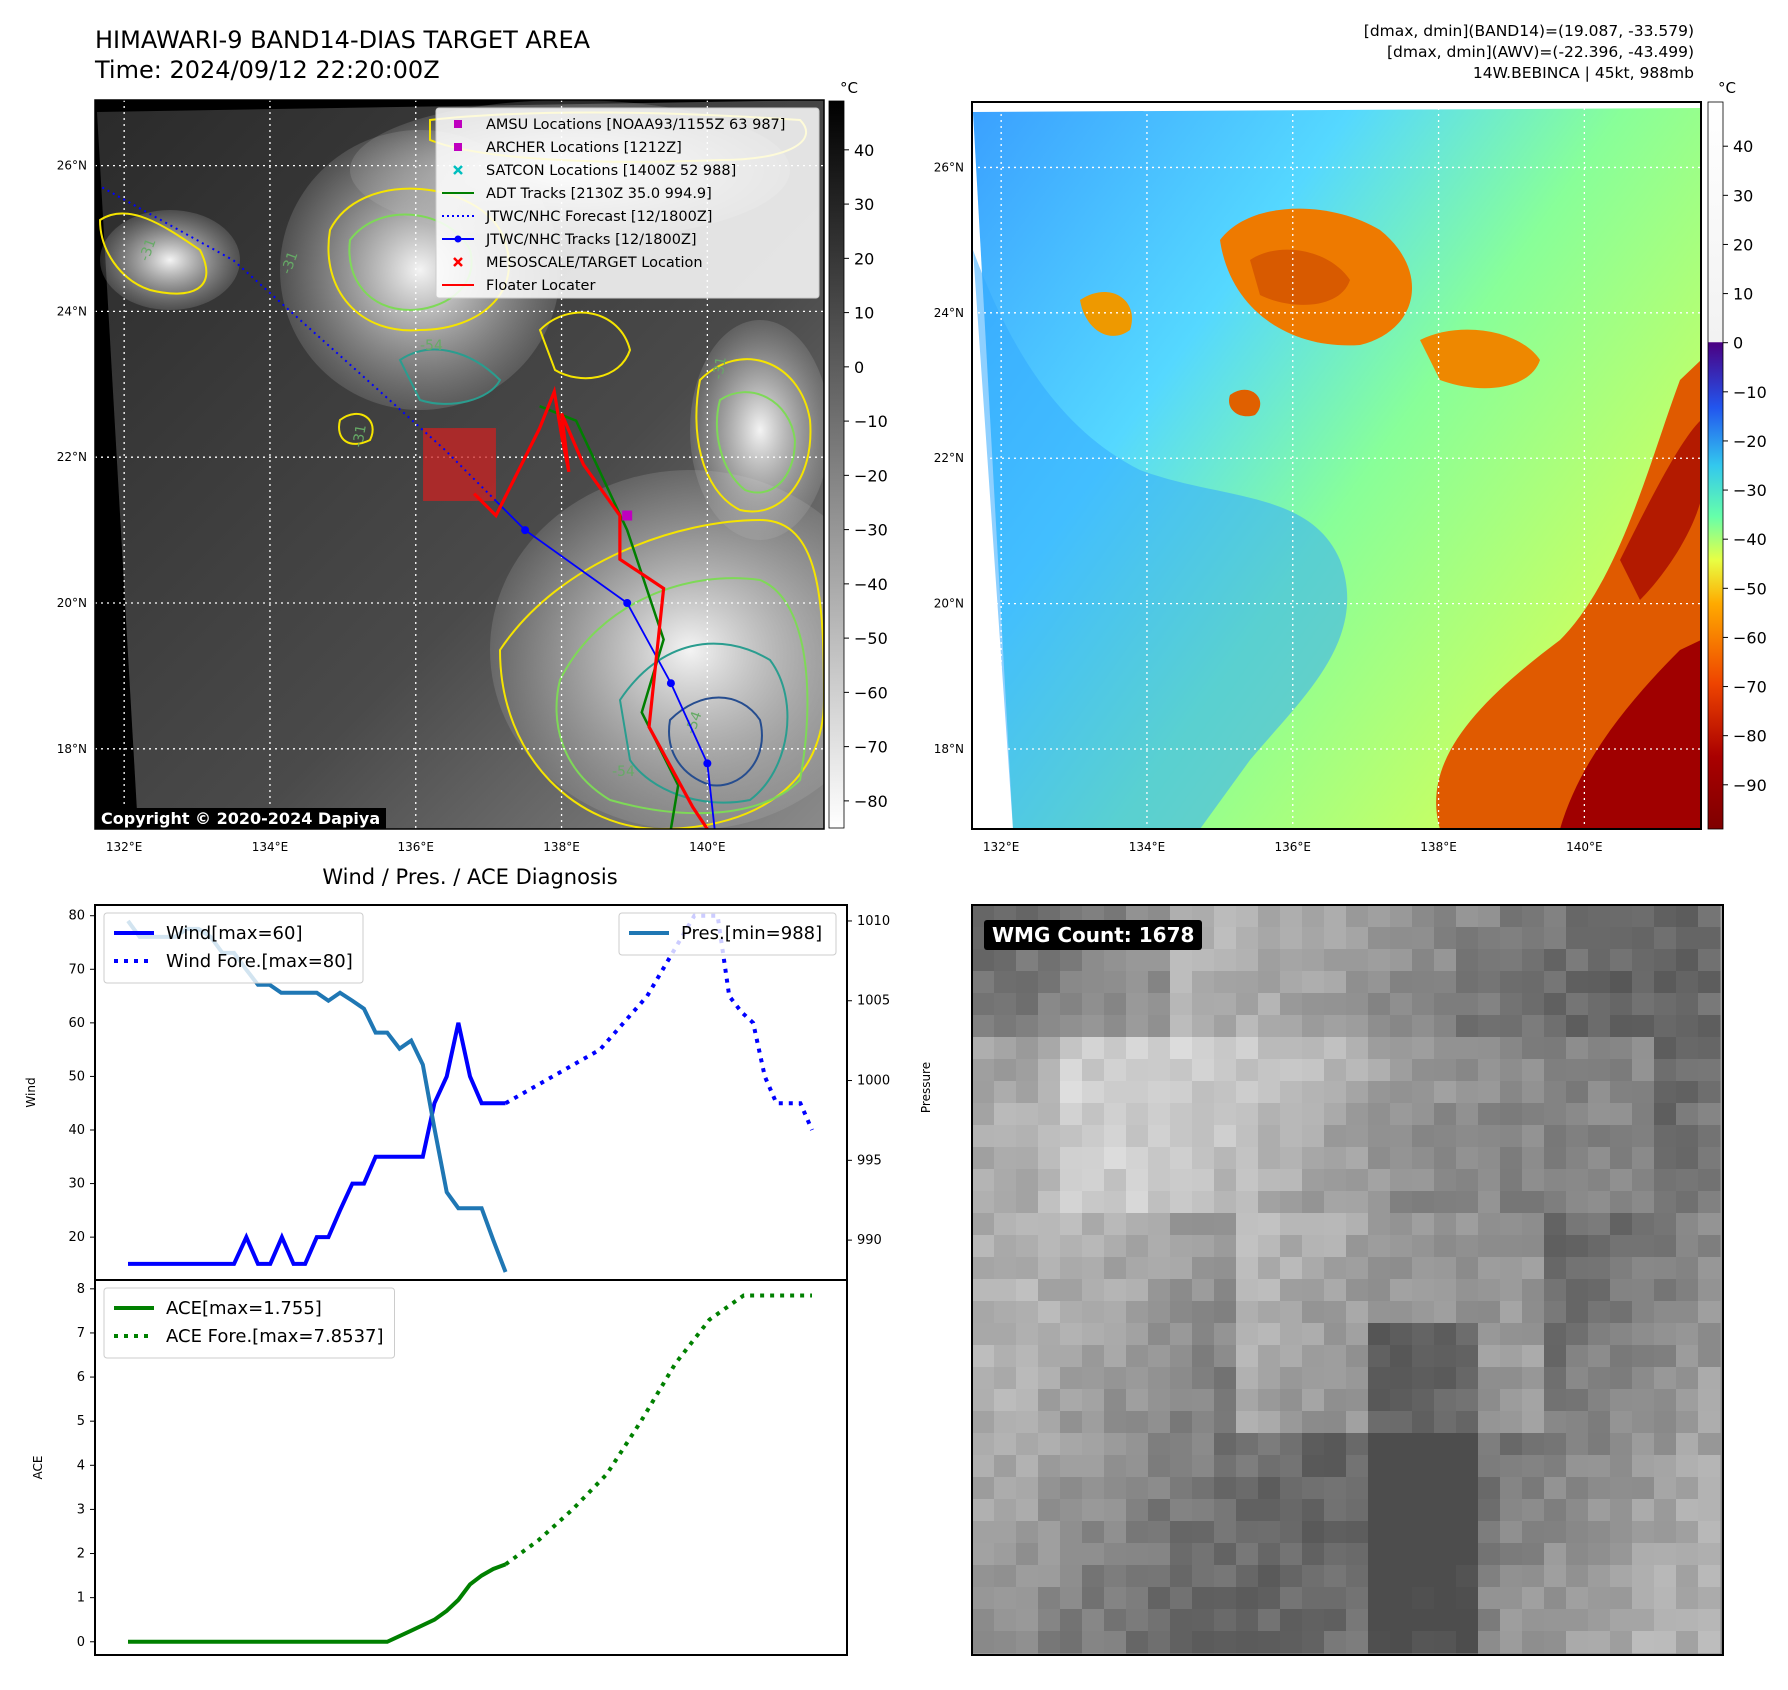 The width and height of the screenshot is (1788, 1690). Describe the element at coordinates (864, 313) in the screenshot. I see `cb-tick-label-3: 10` at that location.